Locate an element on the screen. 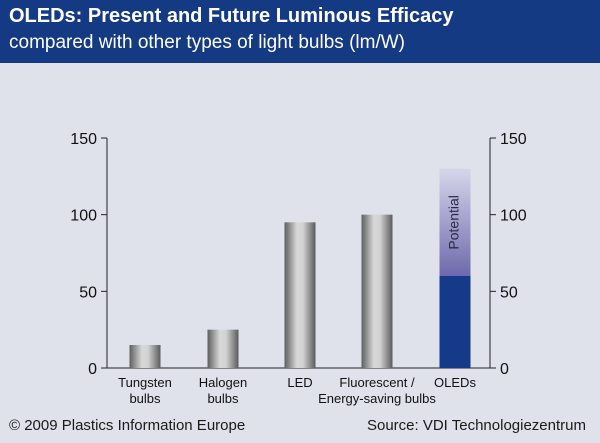 The image size is (600, 443). x-tick-label: LED is located at coordinates (299, 382).